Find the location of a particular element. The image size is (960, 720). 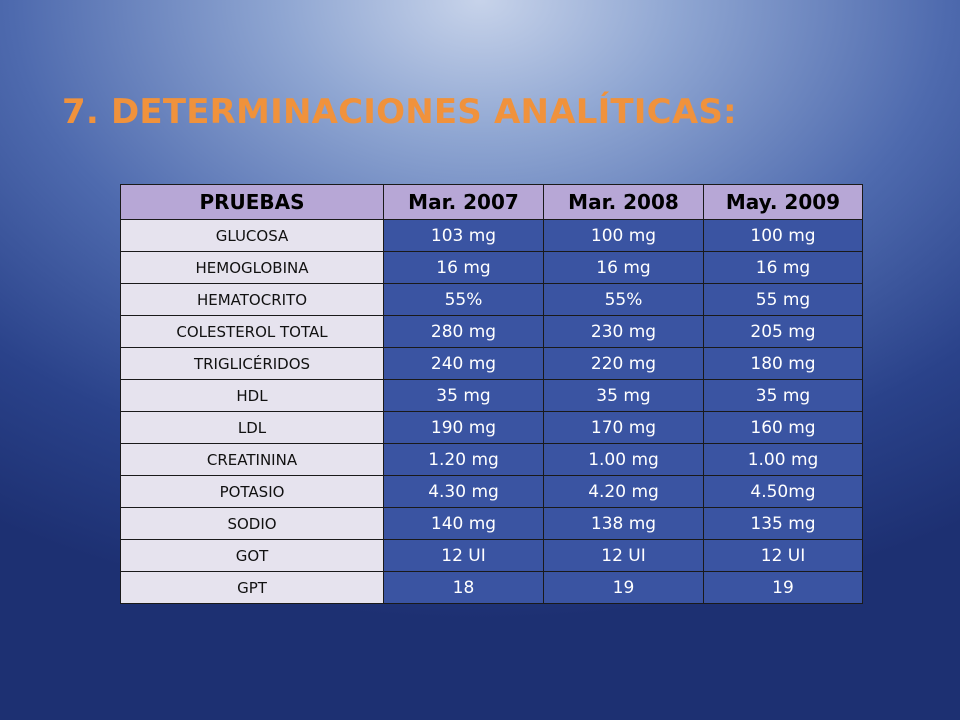

result-cell: 205 mg is located at coordinates (783, 331).